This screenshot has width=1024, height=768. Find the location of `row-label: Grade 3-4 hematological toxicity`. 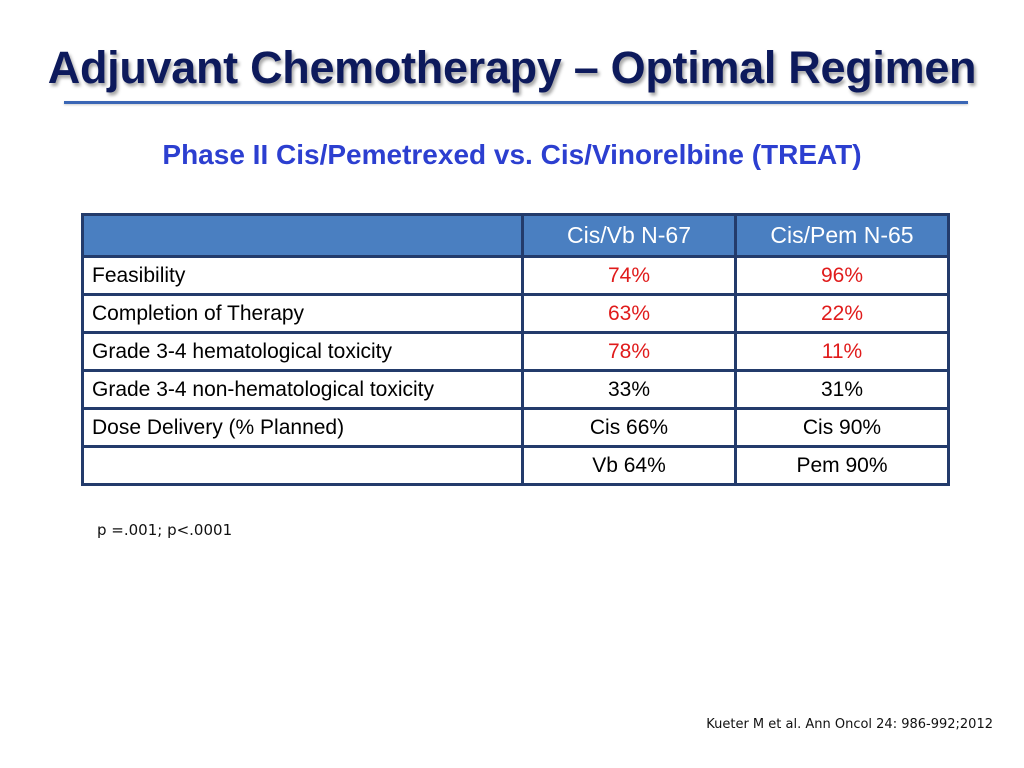

row-label: Grade 3-4 hematological toxicity is located at coordinates (302, 351).